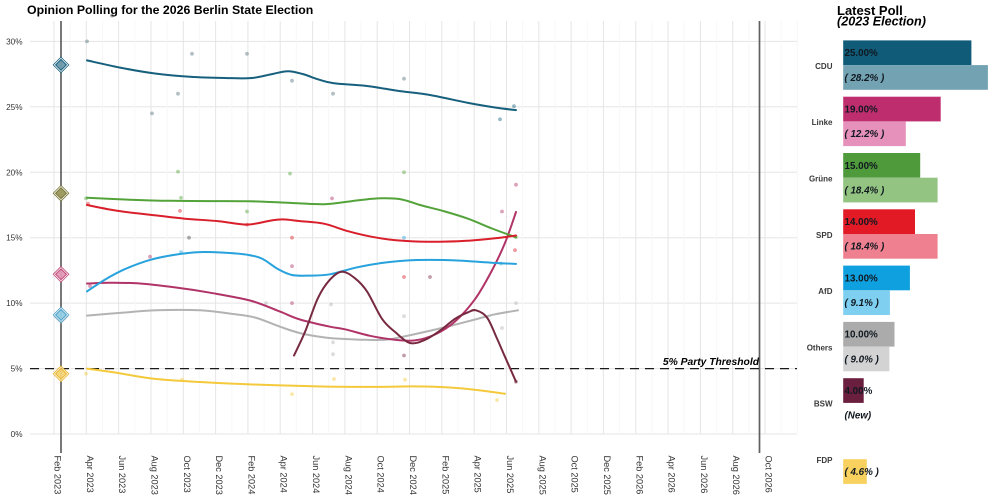 The image size is (1000, 500). Describe the element at coordinates (769, 474) in the screenshot. I see `svg-text: Oct 2026` at that location.